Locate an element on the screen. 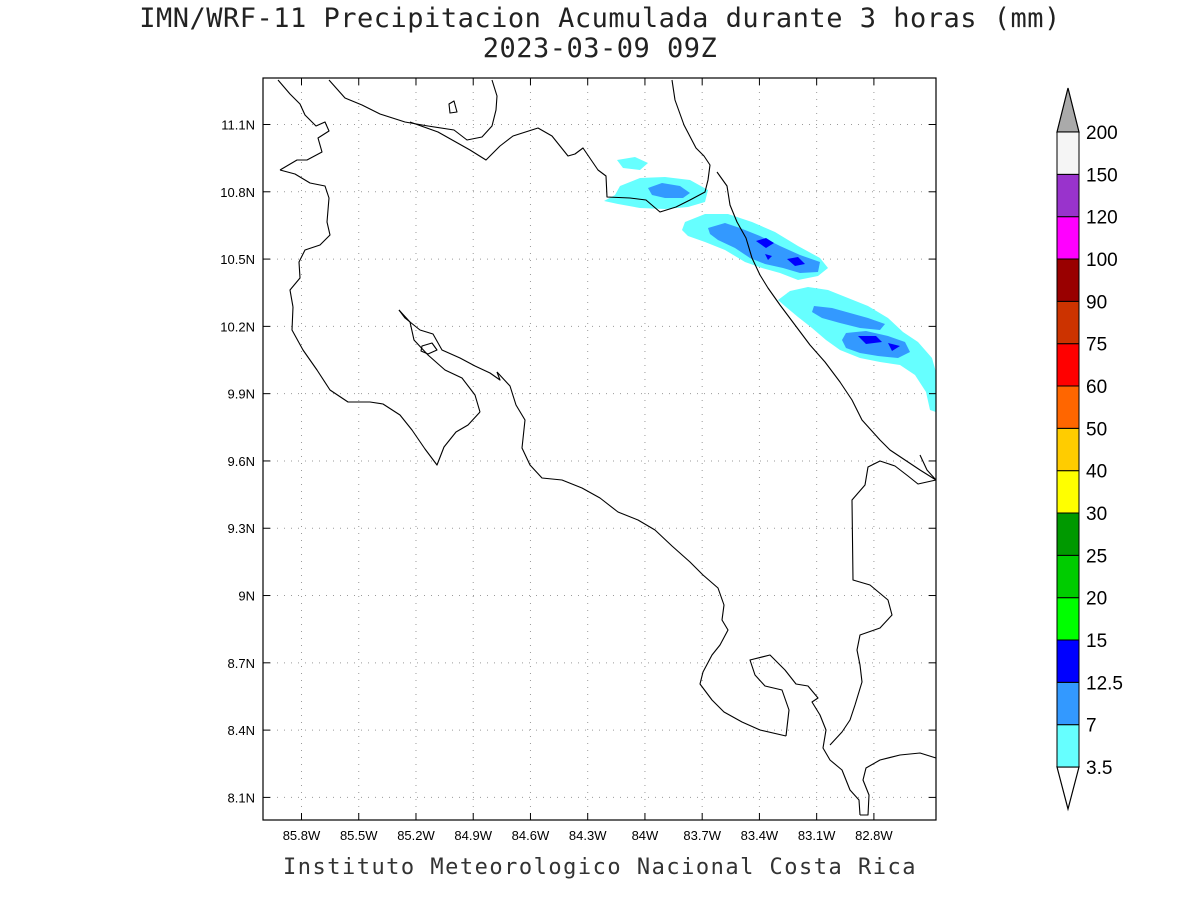  colorbar-label: 200 is located at coordinates (1102, 133).